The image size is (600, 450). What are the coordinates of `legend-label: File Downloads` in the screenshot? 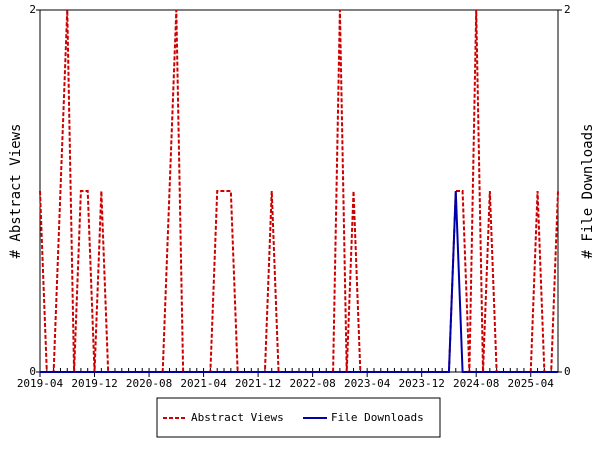 It's located at (377, 417).